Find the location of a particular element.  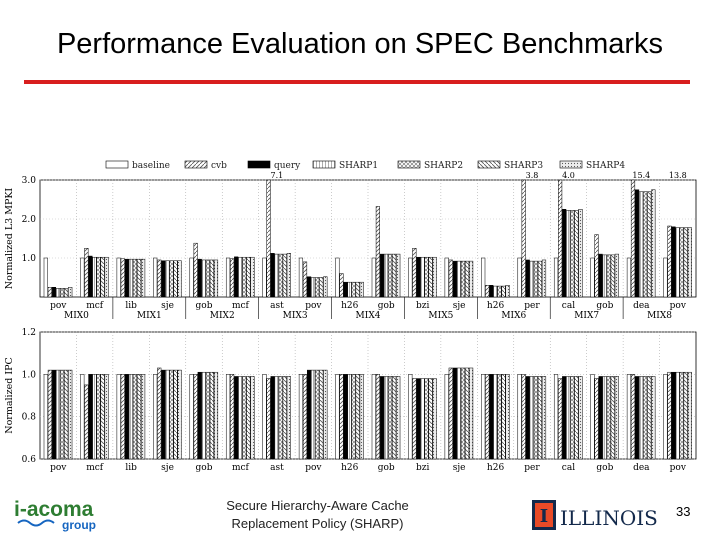

legend-label-query: query is located at coordinates (287, 166).